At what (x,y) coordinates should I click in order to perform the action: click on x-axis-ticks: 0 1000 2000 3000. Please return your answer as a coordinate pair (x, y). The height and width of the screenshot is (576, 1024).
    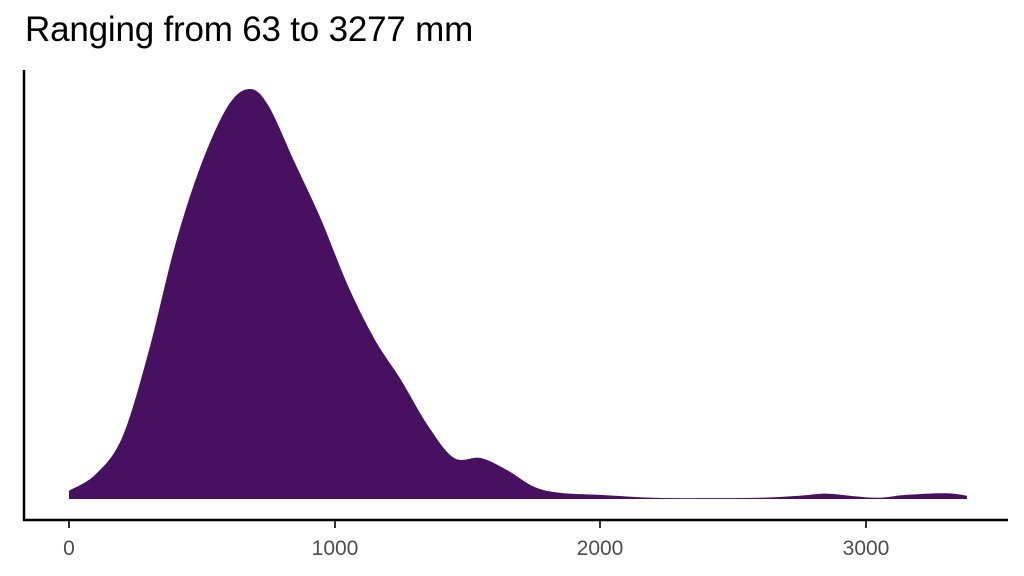
    Looking at the image, I should click on (476, 540).